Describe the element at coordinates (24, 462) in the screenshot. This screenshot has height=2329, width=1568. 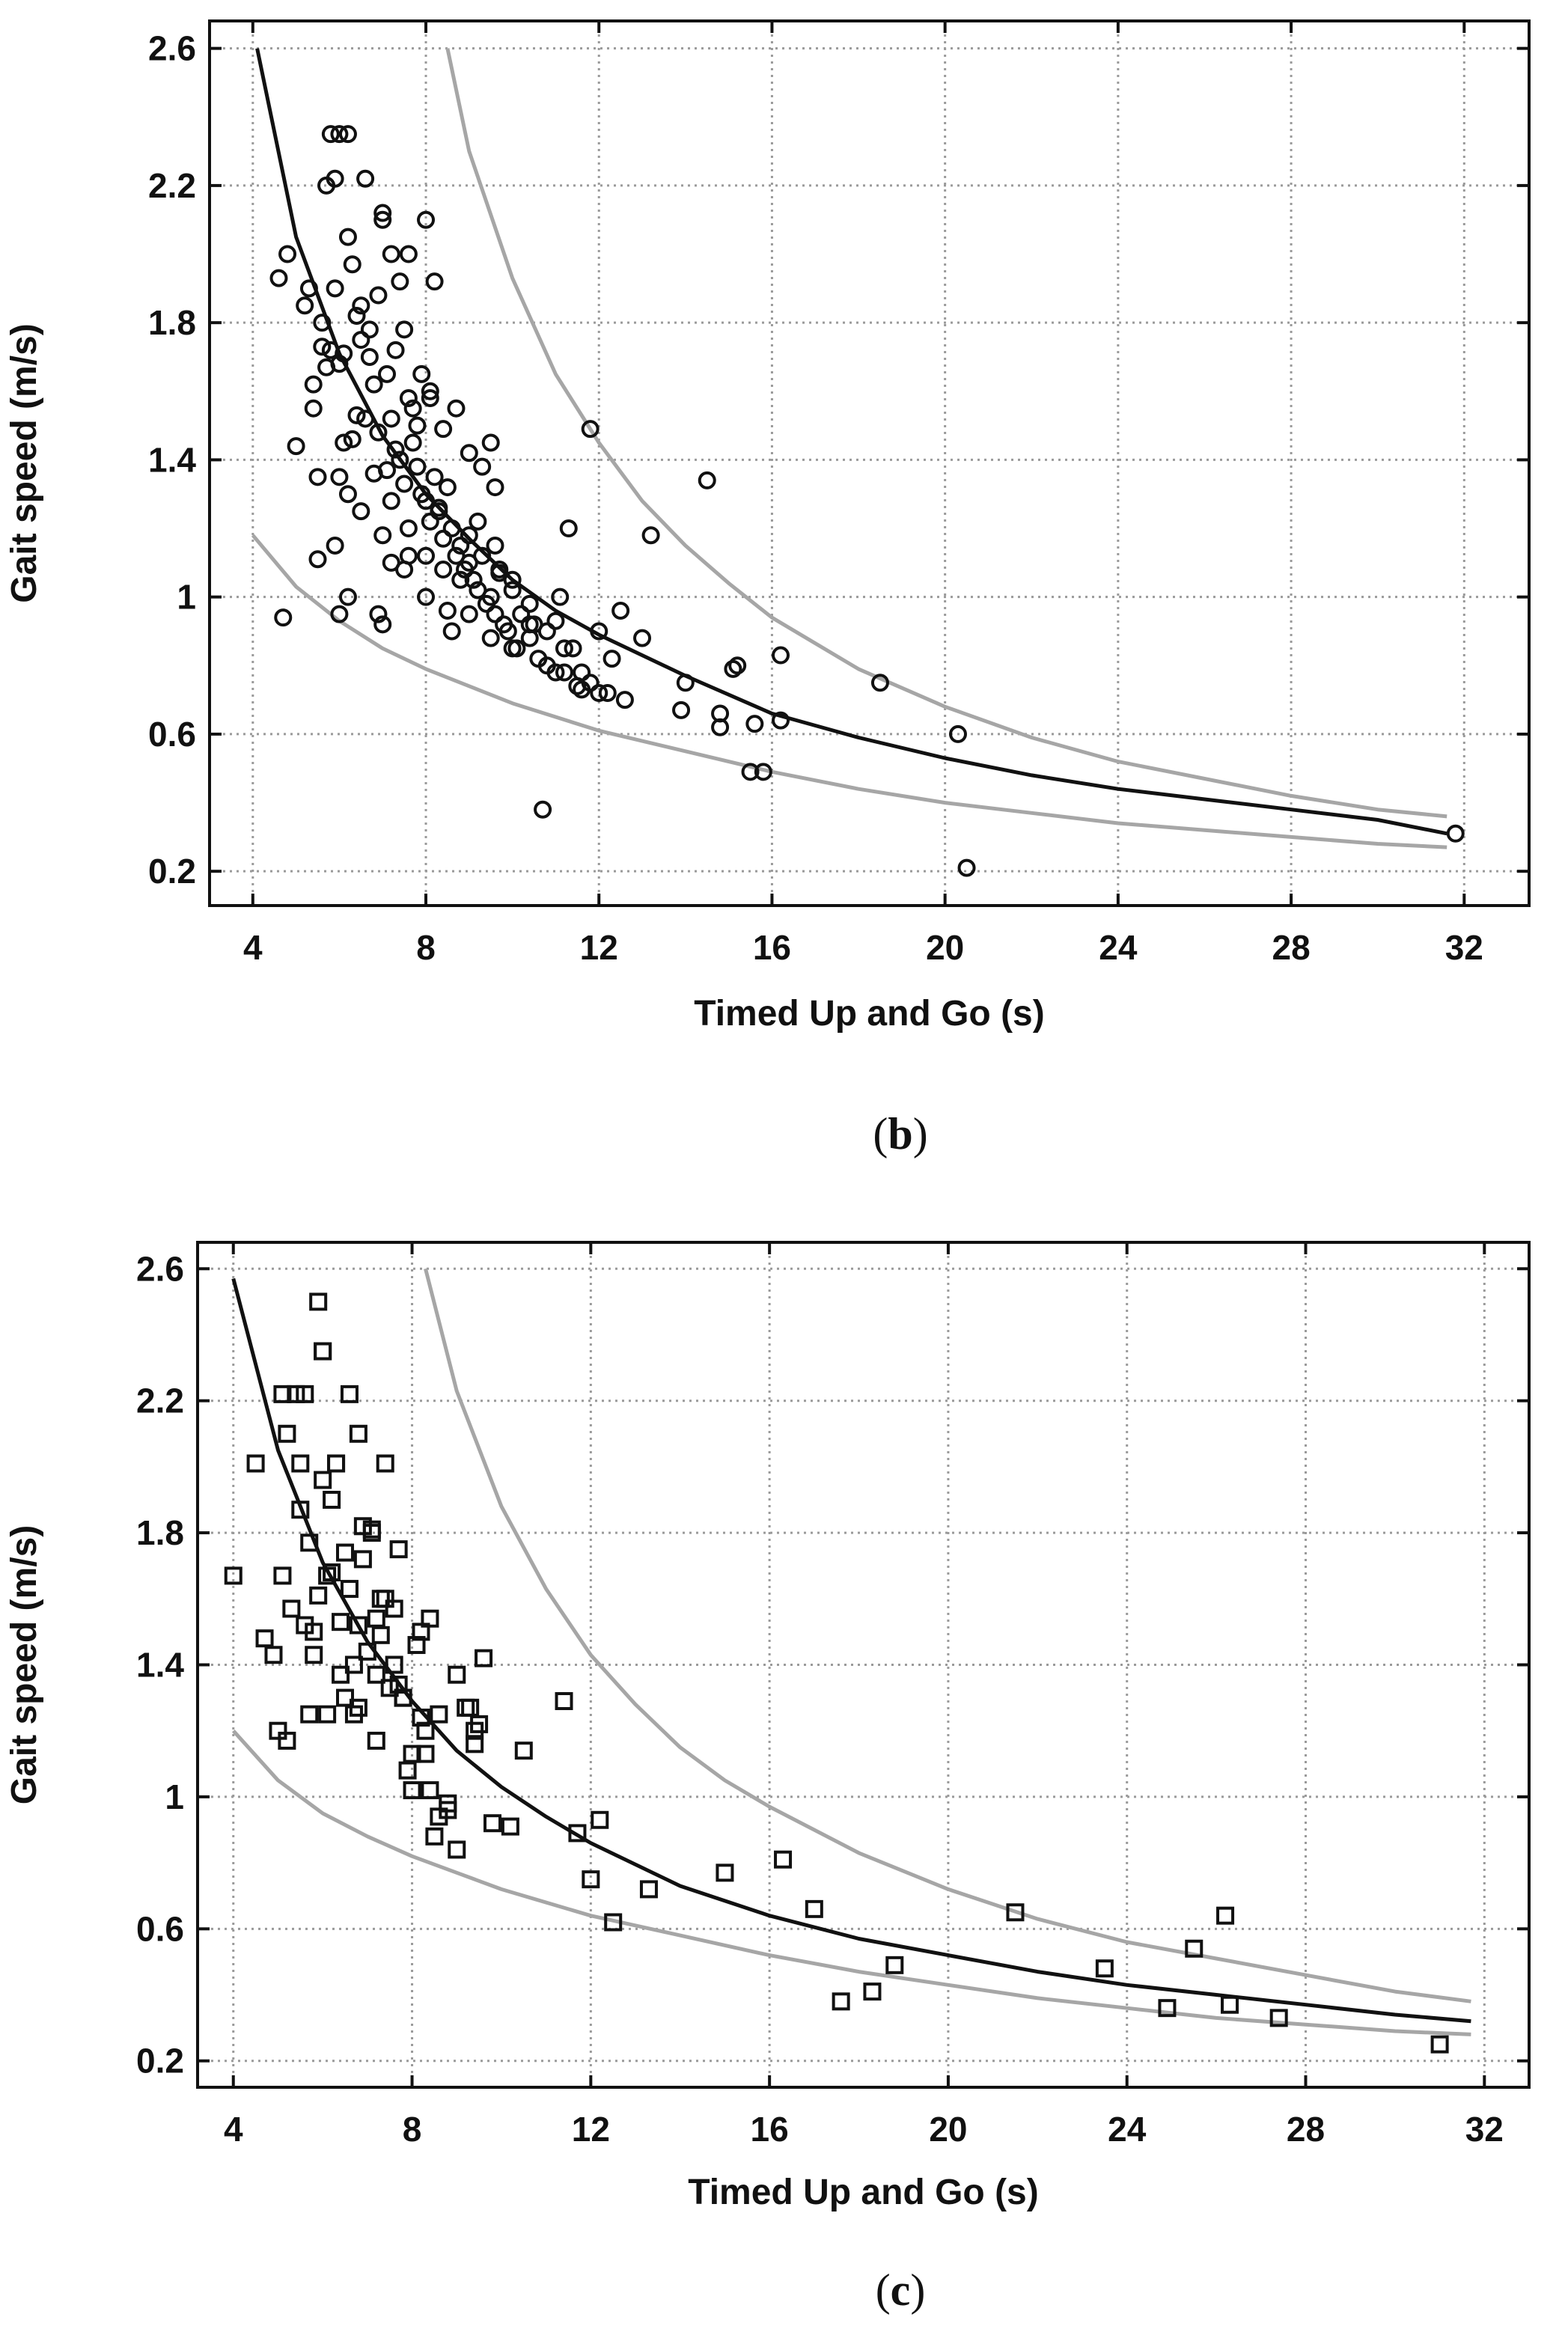
I see `y-axis-title: Gait speed (m/s)` at that location.